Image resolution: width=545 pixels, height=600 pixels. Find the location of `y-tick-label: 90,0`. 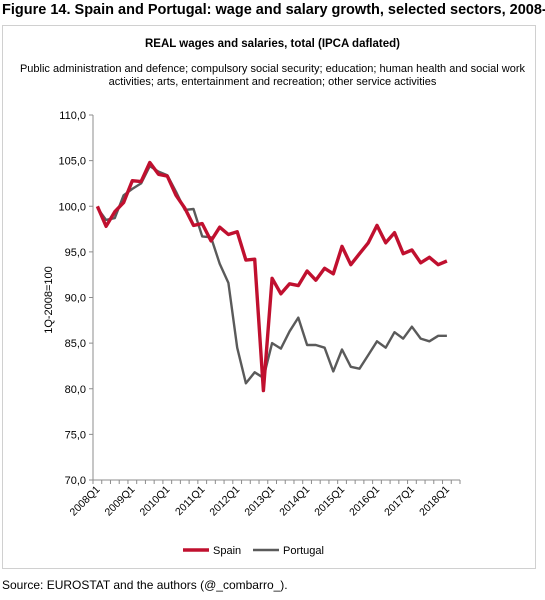

y-tick-label: 90,0 is located at coordinates (75, 299).